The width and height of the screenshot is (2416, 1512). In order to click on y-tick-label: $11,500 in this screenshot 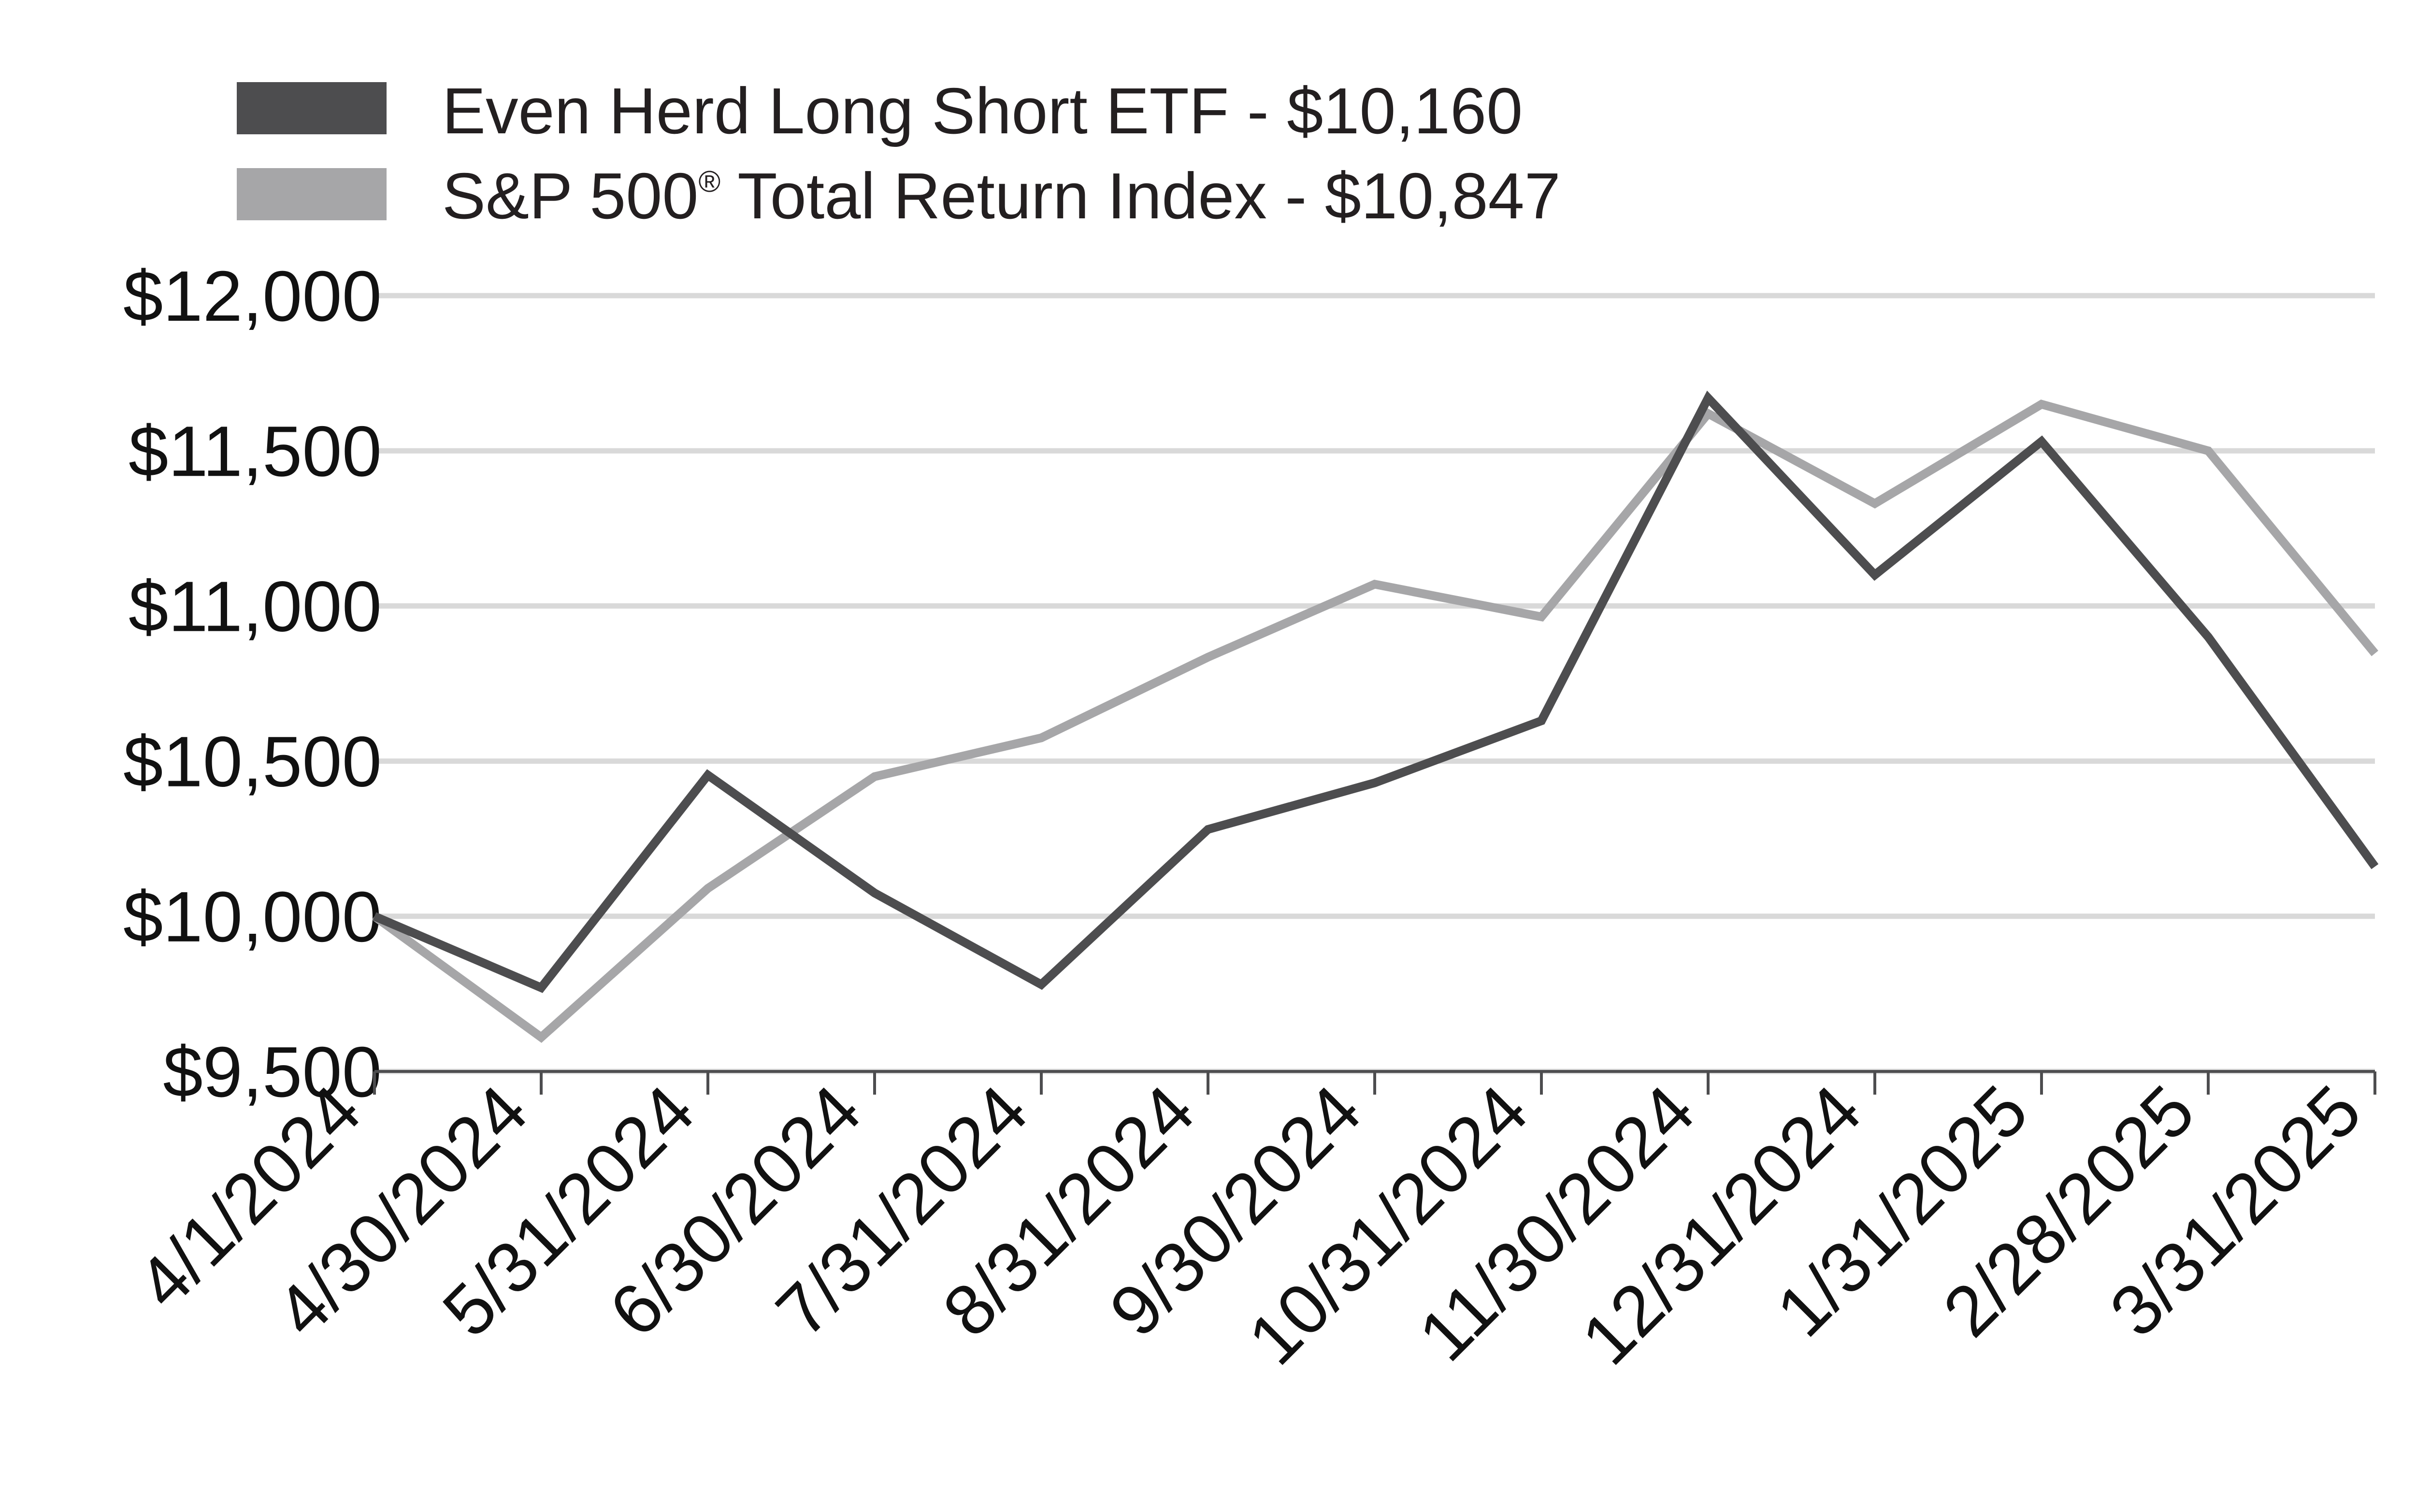, I will do `click(255, 451)`.